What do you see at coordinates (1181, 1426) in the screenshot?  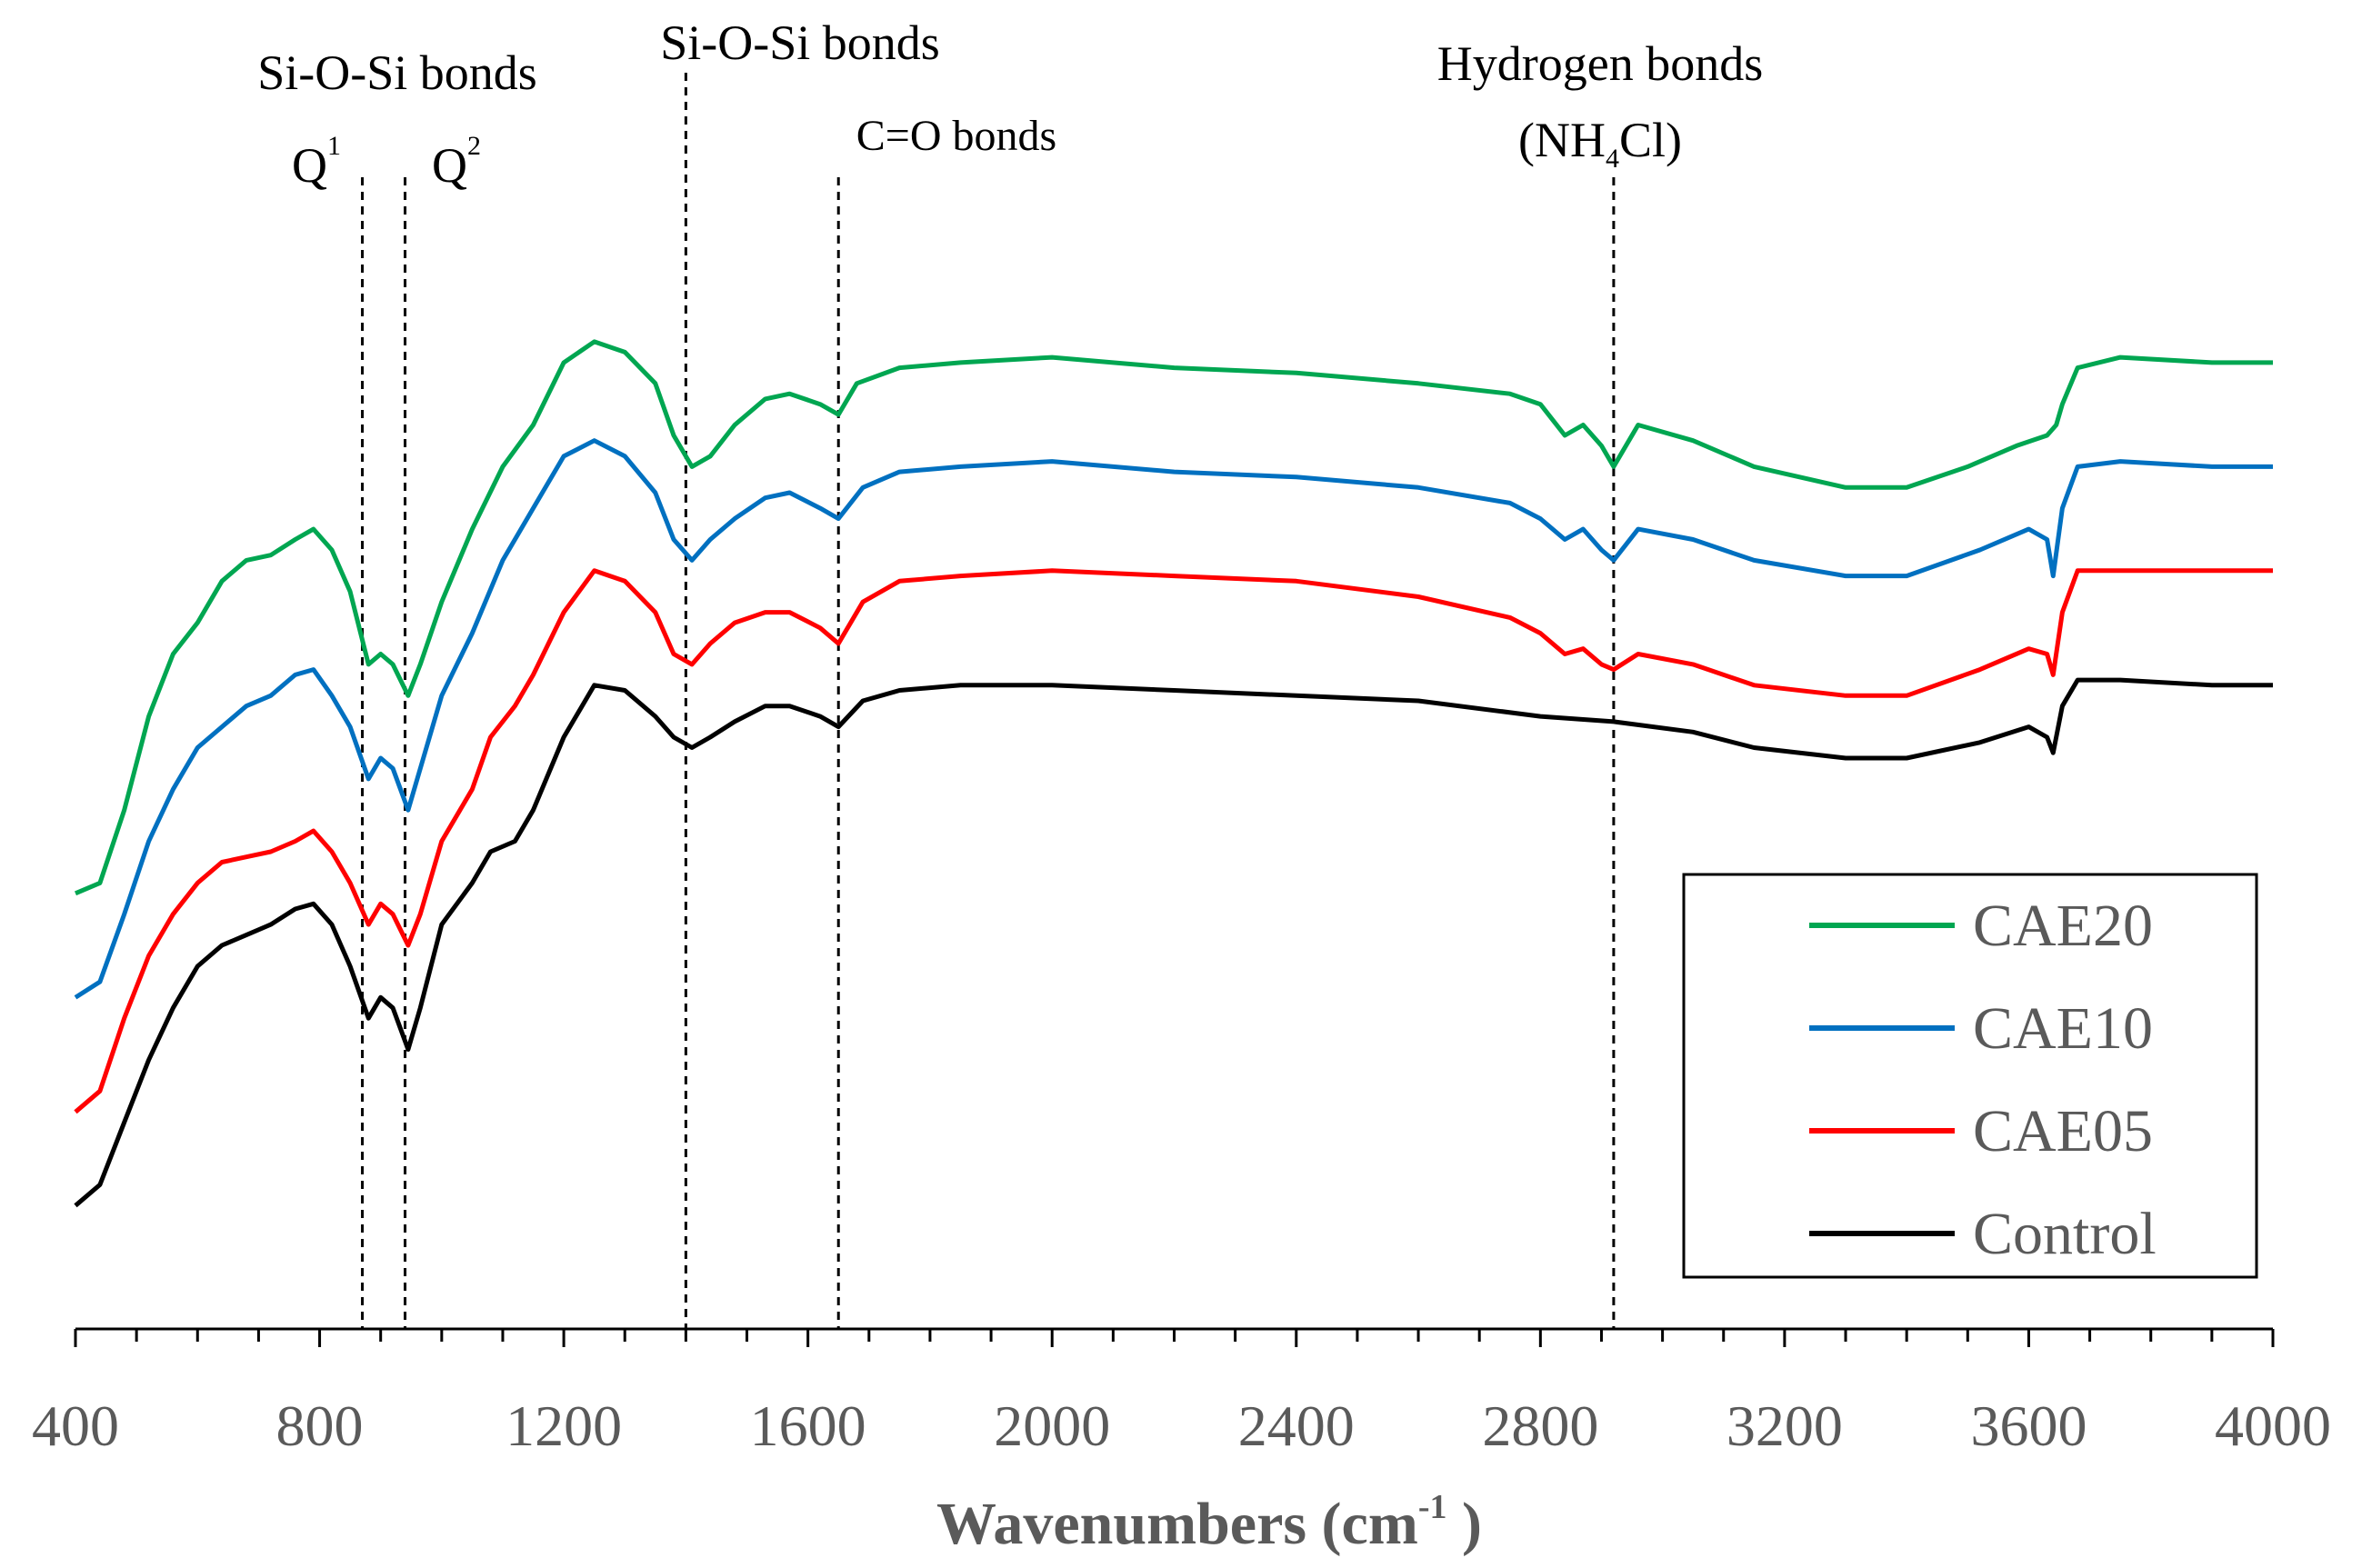 I see `x-axis-tick-labels: 400 800 1200 1600 2000 2400 2800 3200 3600 4000` at bounding box center [1181, 1426].